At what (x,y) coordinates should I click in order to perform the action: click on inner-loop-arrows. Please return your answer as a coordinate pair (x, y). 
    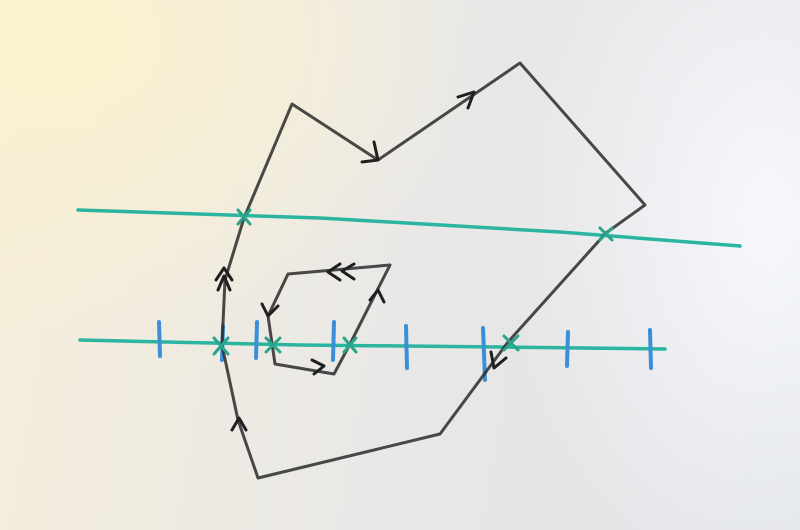
    Looking at the image, I should click on (323, 319).